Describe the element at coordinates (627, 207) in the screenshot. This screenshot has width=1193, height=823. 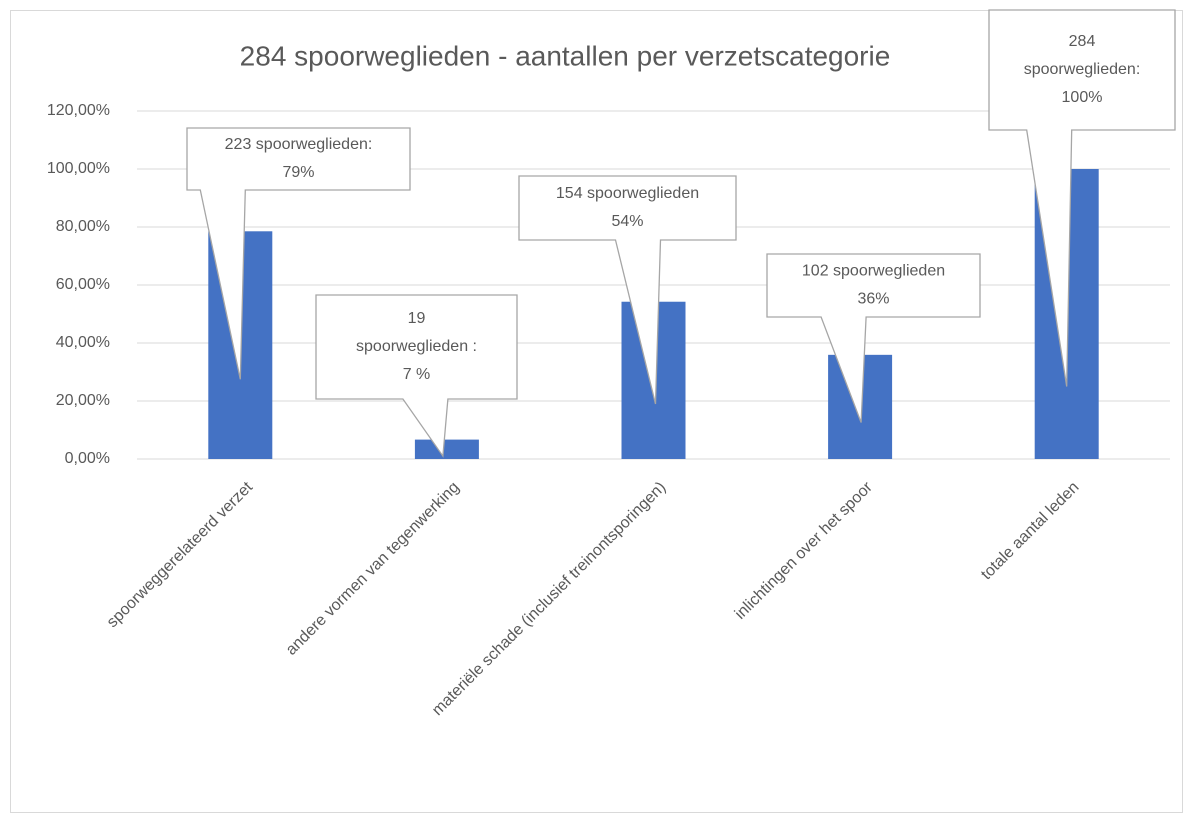
I see `data-label: 154 spoorweglieden 54%` at that location.